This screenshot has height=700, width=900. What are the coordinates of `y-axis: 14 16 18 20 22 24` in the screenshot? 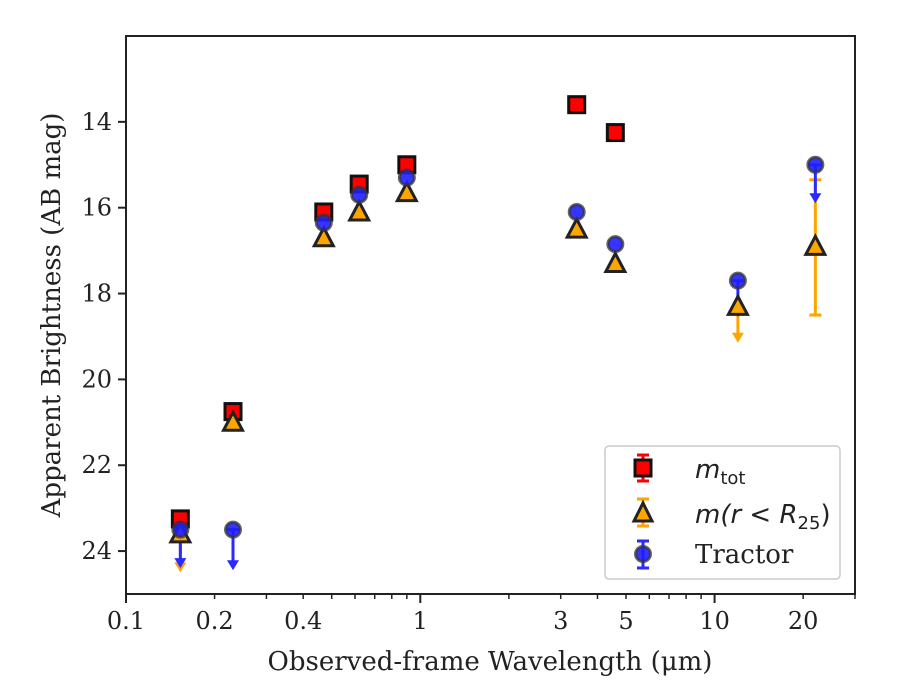 It's located at (103, 336).